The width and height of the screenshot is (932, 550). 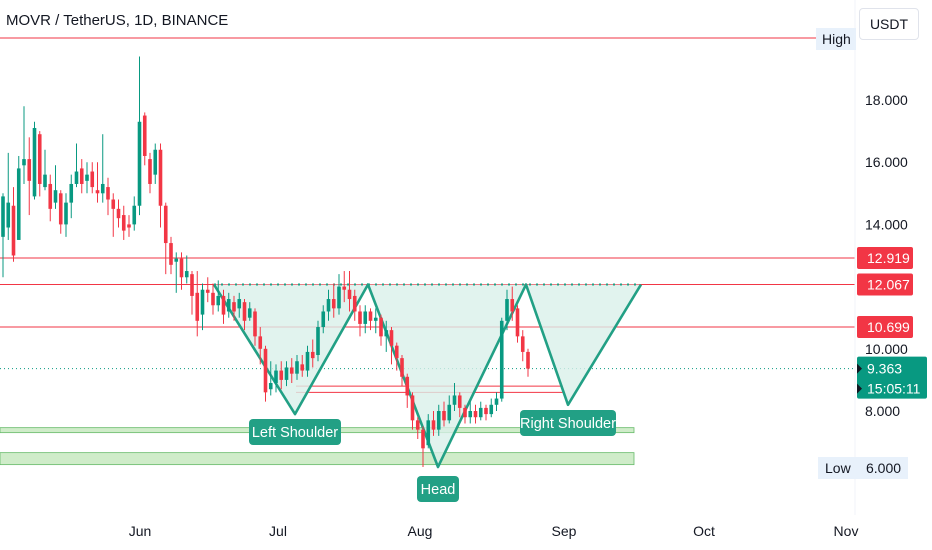 What do you see at coordinates (836, 39) in the screenshot?
I see `high-label: High` at bounding box center [836, 39].